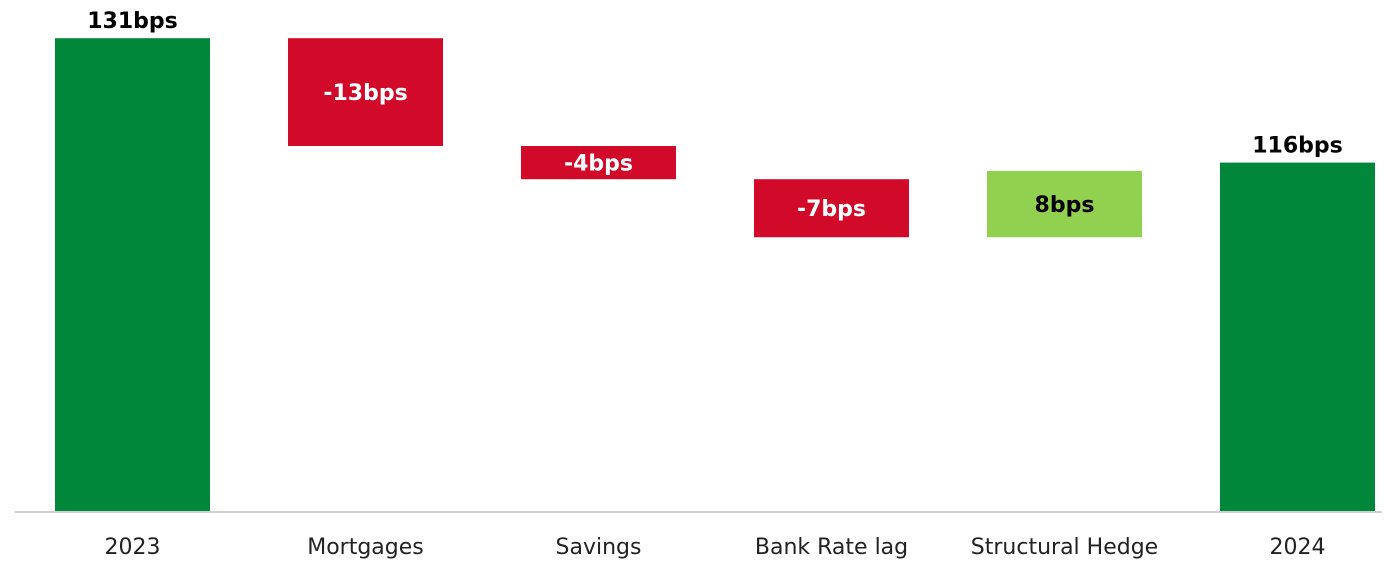 This screenshot has height=563, width=1386. Describe the element at coordinates (599, 547) in the screenshot. I see `x-tick-label: Savings` at that location.